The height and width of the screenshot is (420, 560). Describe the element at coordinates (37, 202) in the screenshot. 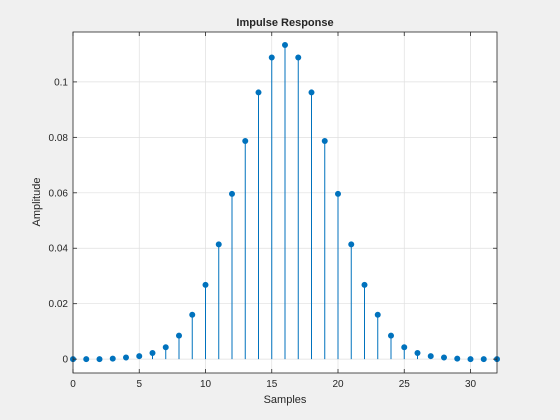

I see `y-axis-title: Amplitude` at that location.